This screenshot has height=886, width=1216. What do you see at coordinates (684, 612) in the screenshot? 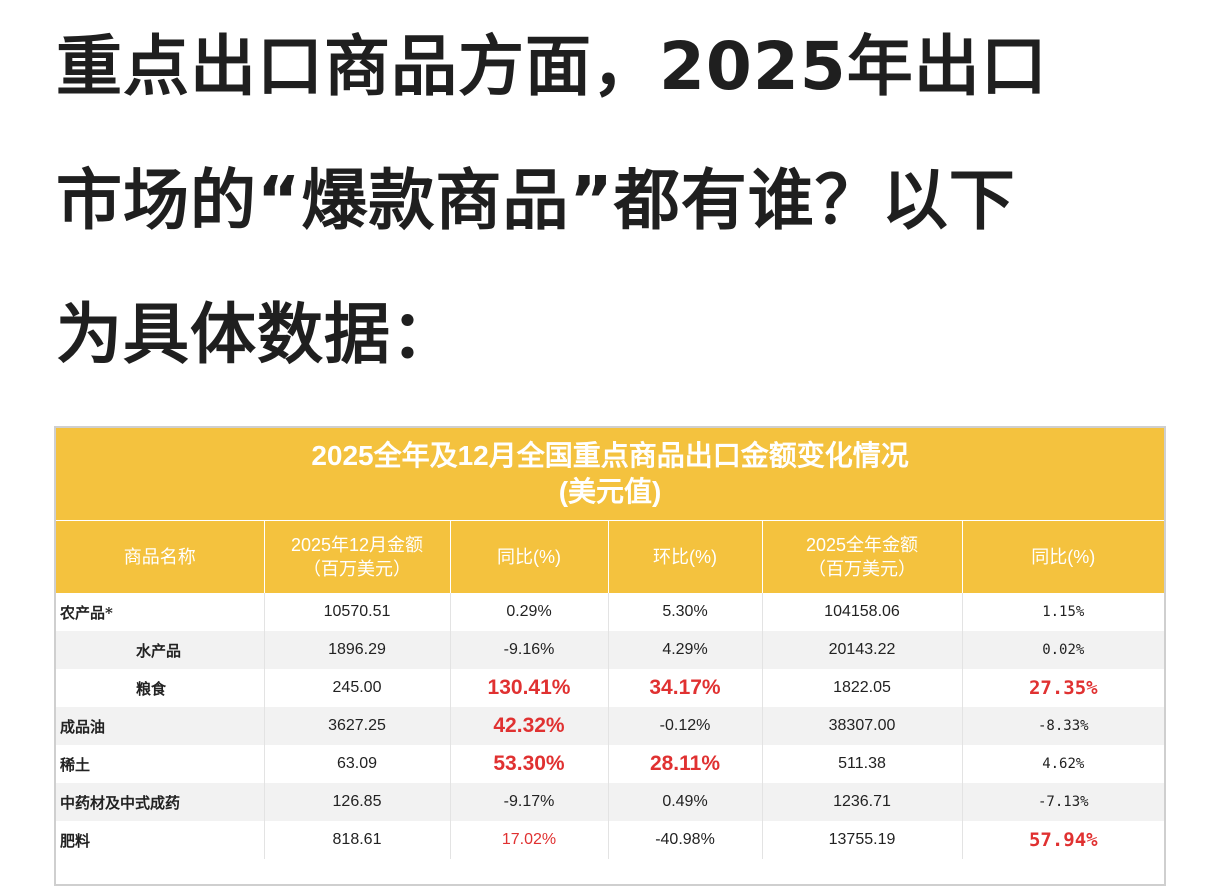
I see `cell-dec-mom: 5.30%` at bounding box center [684, 612].